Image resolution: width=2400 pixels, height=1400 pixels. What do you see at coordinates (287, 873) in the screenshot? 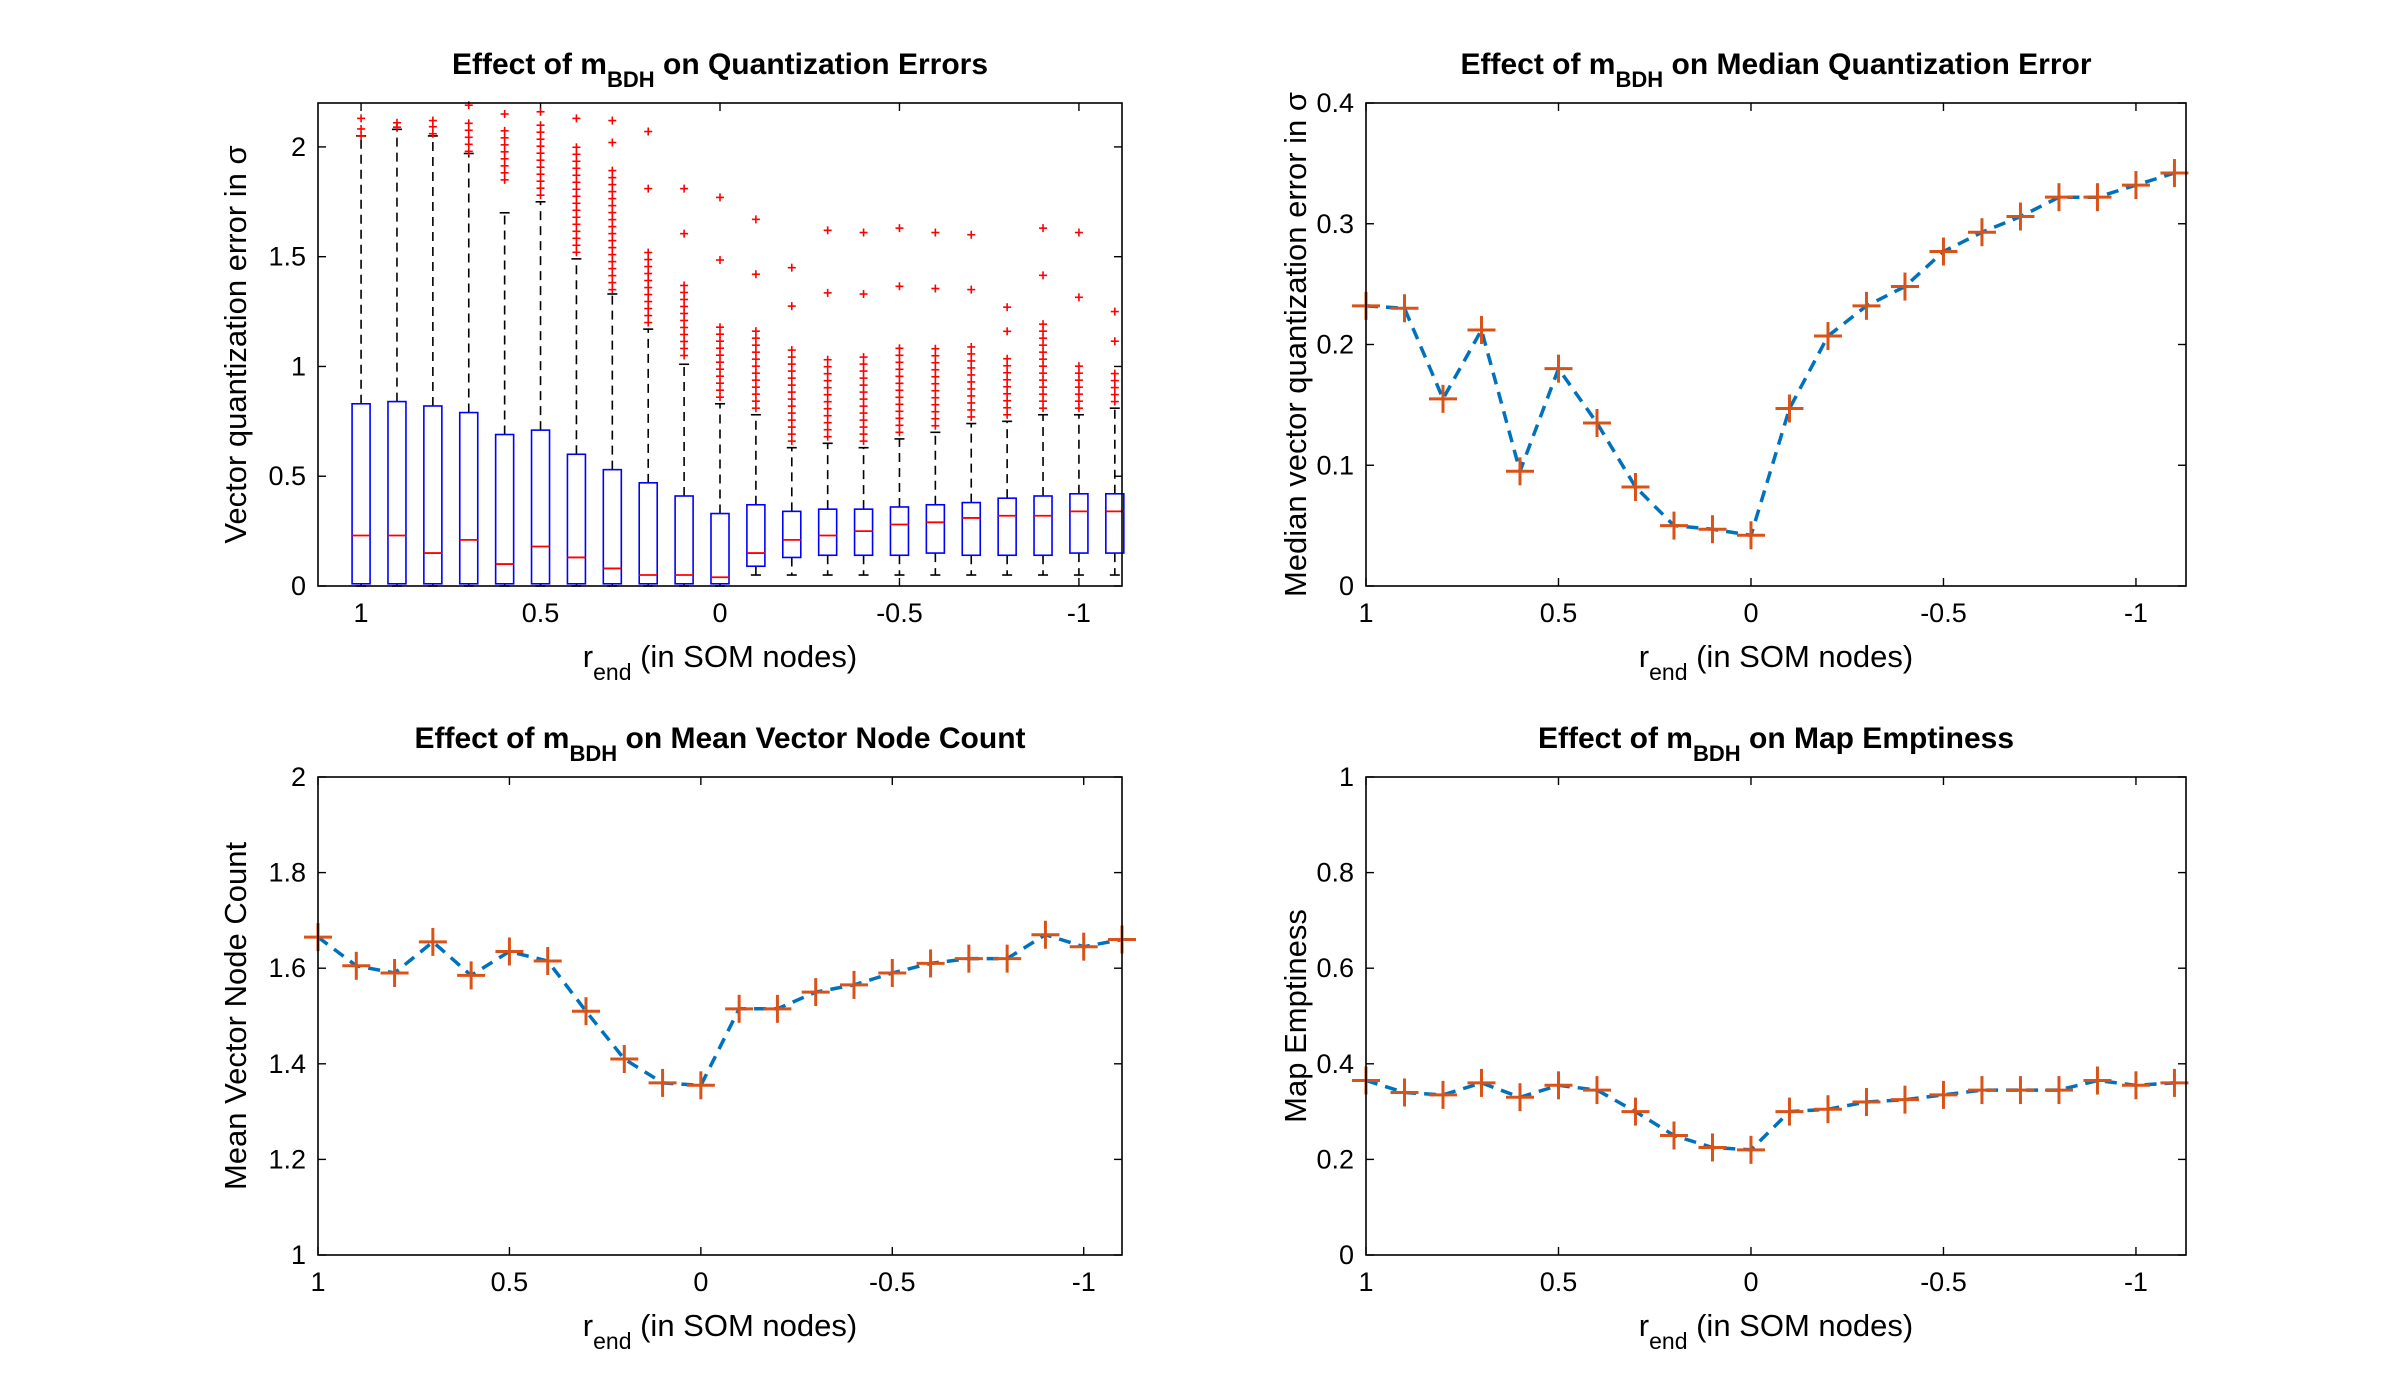
I see `y-tick-label: 1.8` at bounding box center [287, 873].